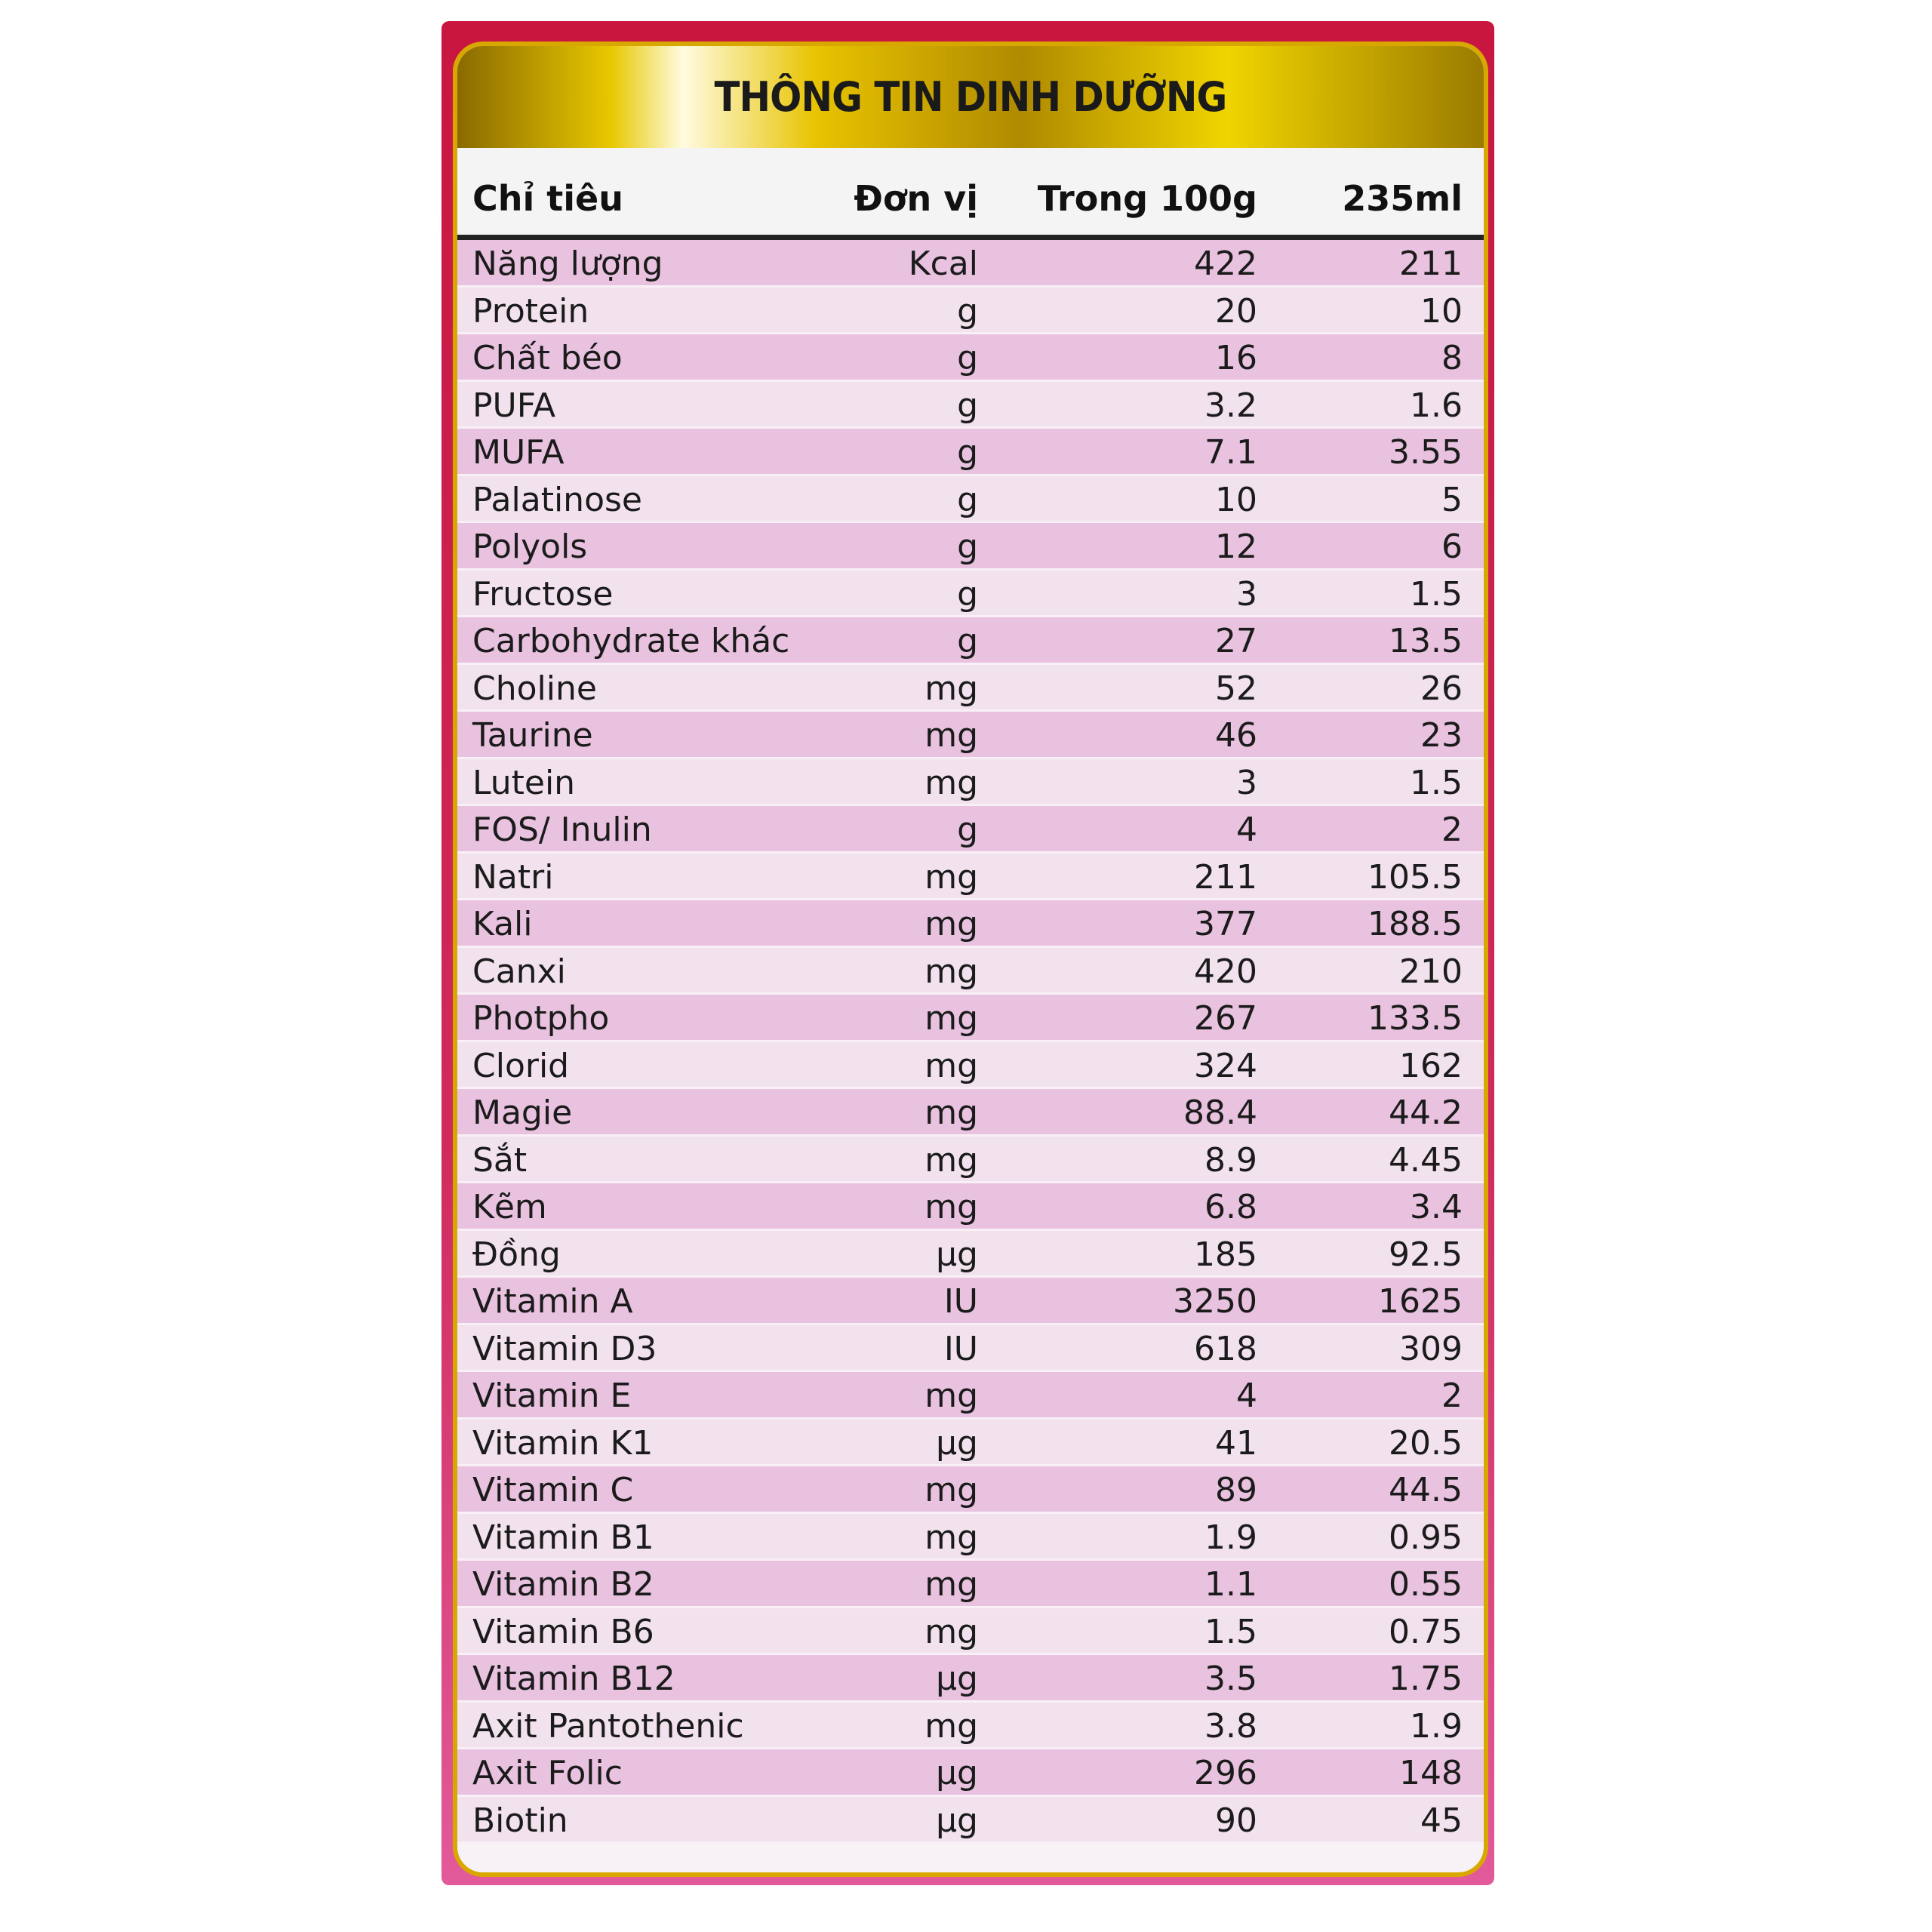 The image size is (1932, 1932). What do you see at coordinates (970, 782) in the screenshot?
I see `table-row: Lutein mg 3 1.5` at bounding box center [970, 782].